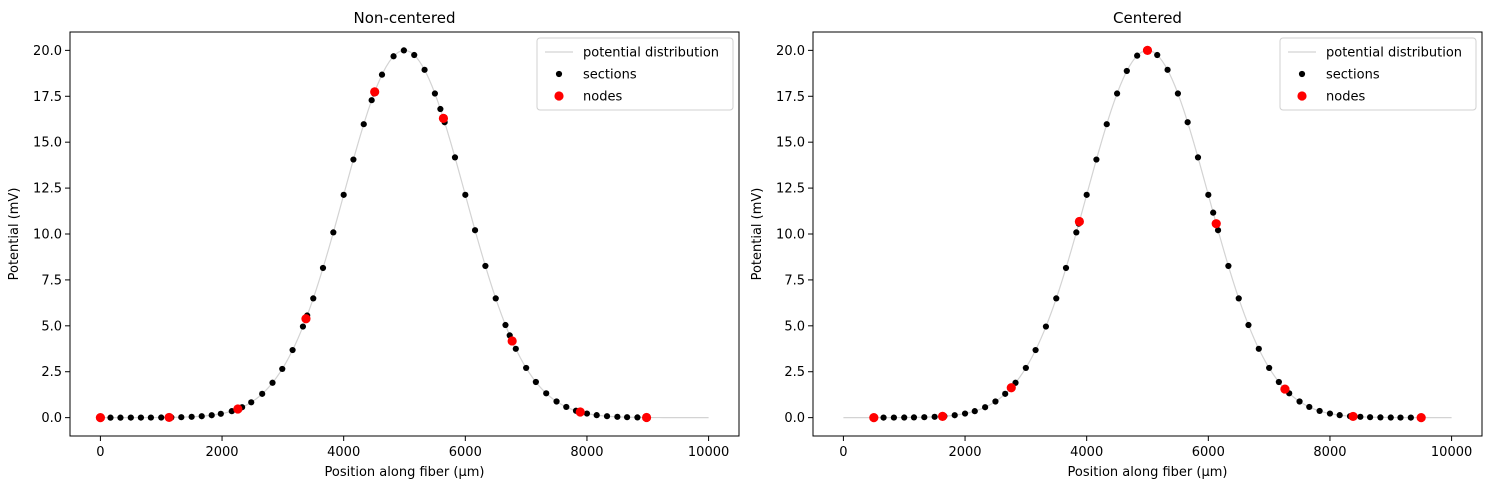  Describe the element at coordinates (47, 51) in the screenshot. I see `y-tick-label: 20.0` at that location.